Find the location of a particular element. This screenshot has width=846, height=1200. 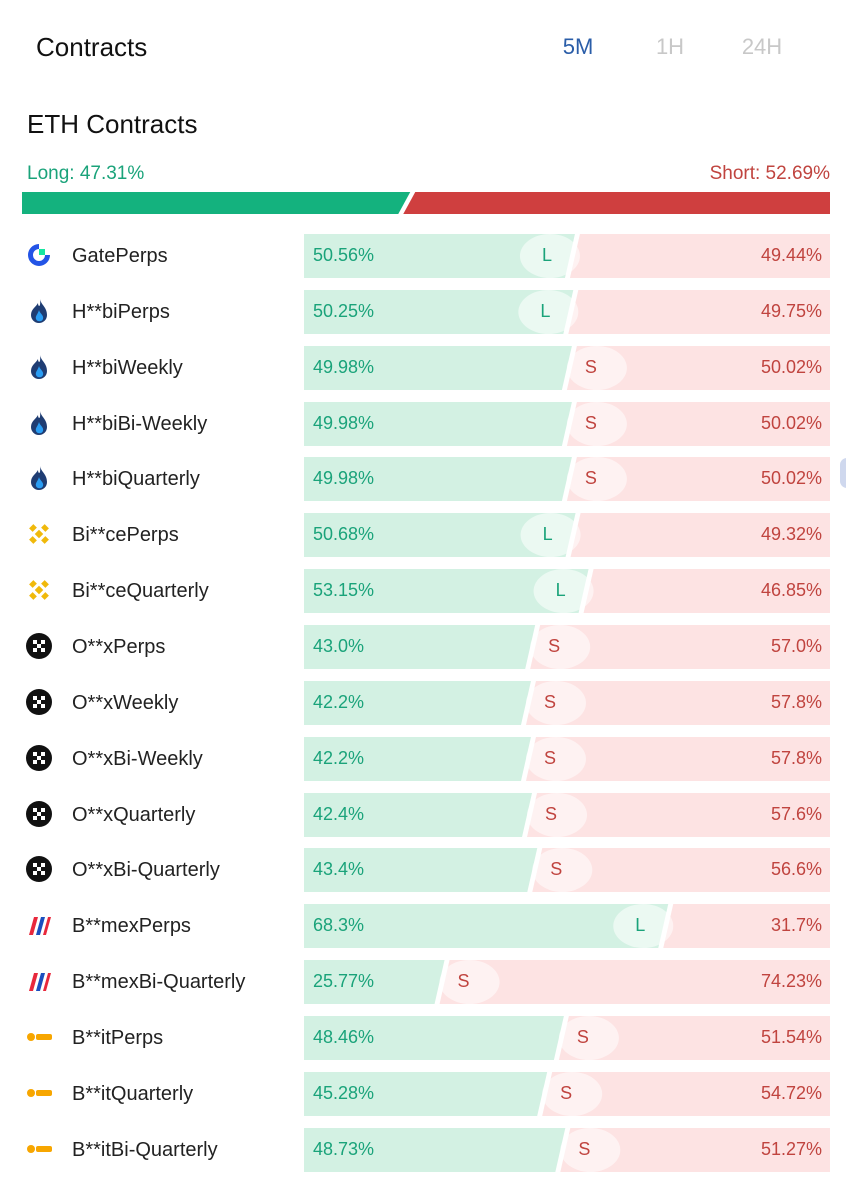

short-percent: 57.6% is located at coordinates (796, 813).